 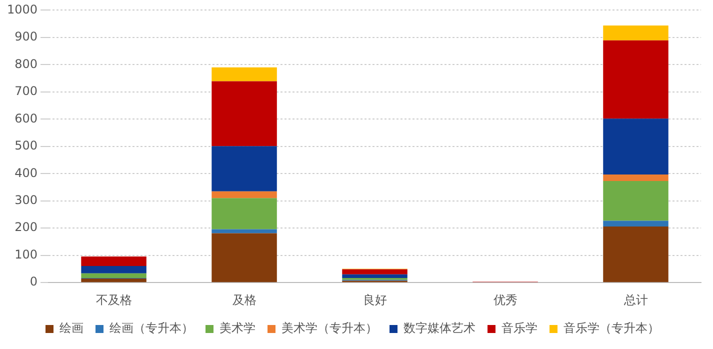 I want to click on legend-label: 美术学（专升本）, so click(x=330, y=328).